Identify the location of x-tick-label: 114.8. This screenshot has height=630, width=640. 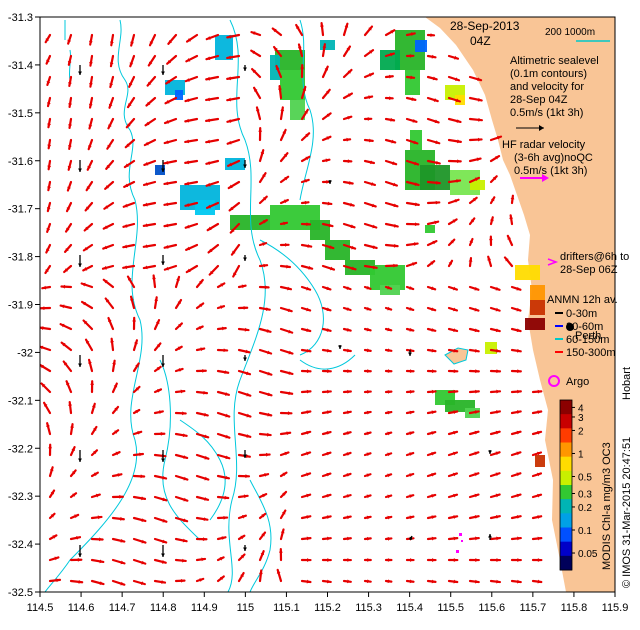
(163, 608).